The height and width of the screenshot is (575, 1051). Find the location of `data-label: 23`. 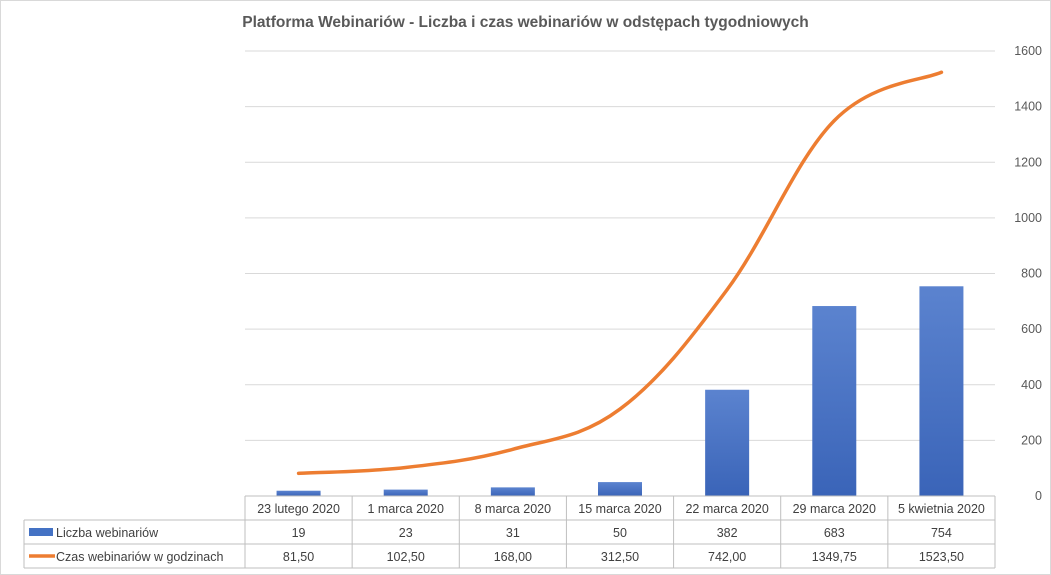

data-label: 23 is located at coordinates (406, 533).